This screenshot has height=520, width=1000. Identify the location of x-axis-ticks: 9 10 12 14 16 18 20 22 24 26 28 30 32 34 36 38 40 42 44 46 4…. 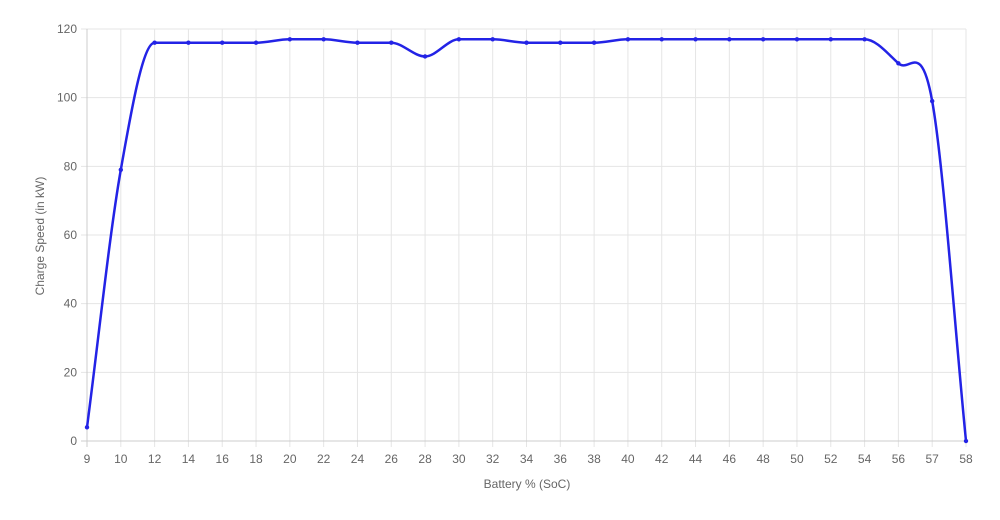
(528, 459).